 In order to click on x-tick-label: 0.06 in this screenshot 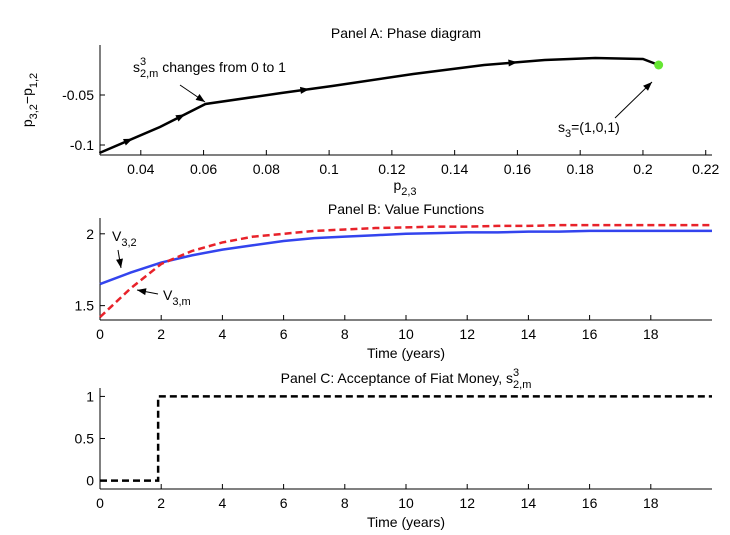, I will do `click(203, 169)`.